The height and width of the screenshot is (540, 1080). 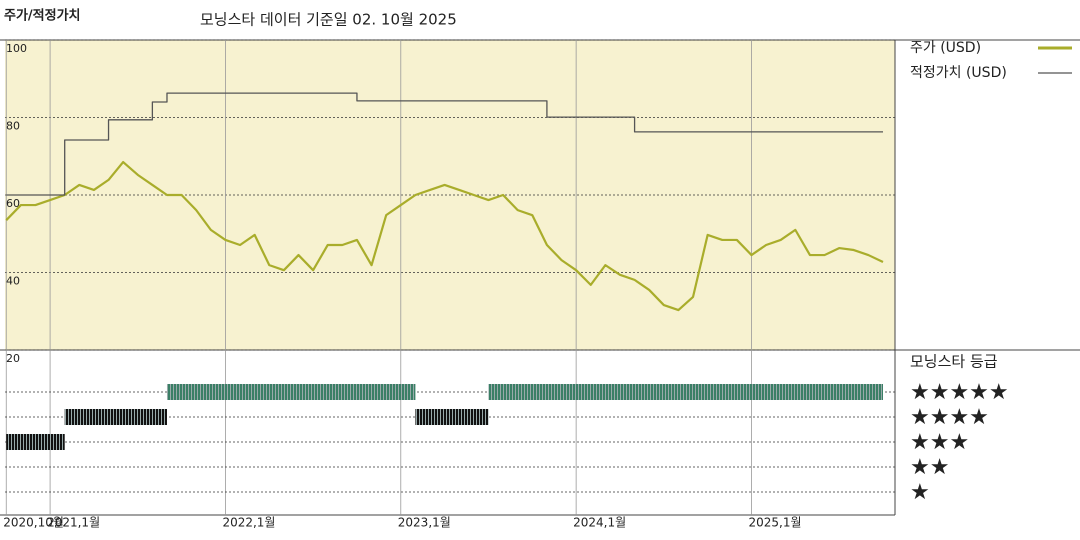 What do you see at coordinates (73, 523) in the screenshot?
I see `x-tick-label: 2021,1월` at bounding box center [73, 523].